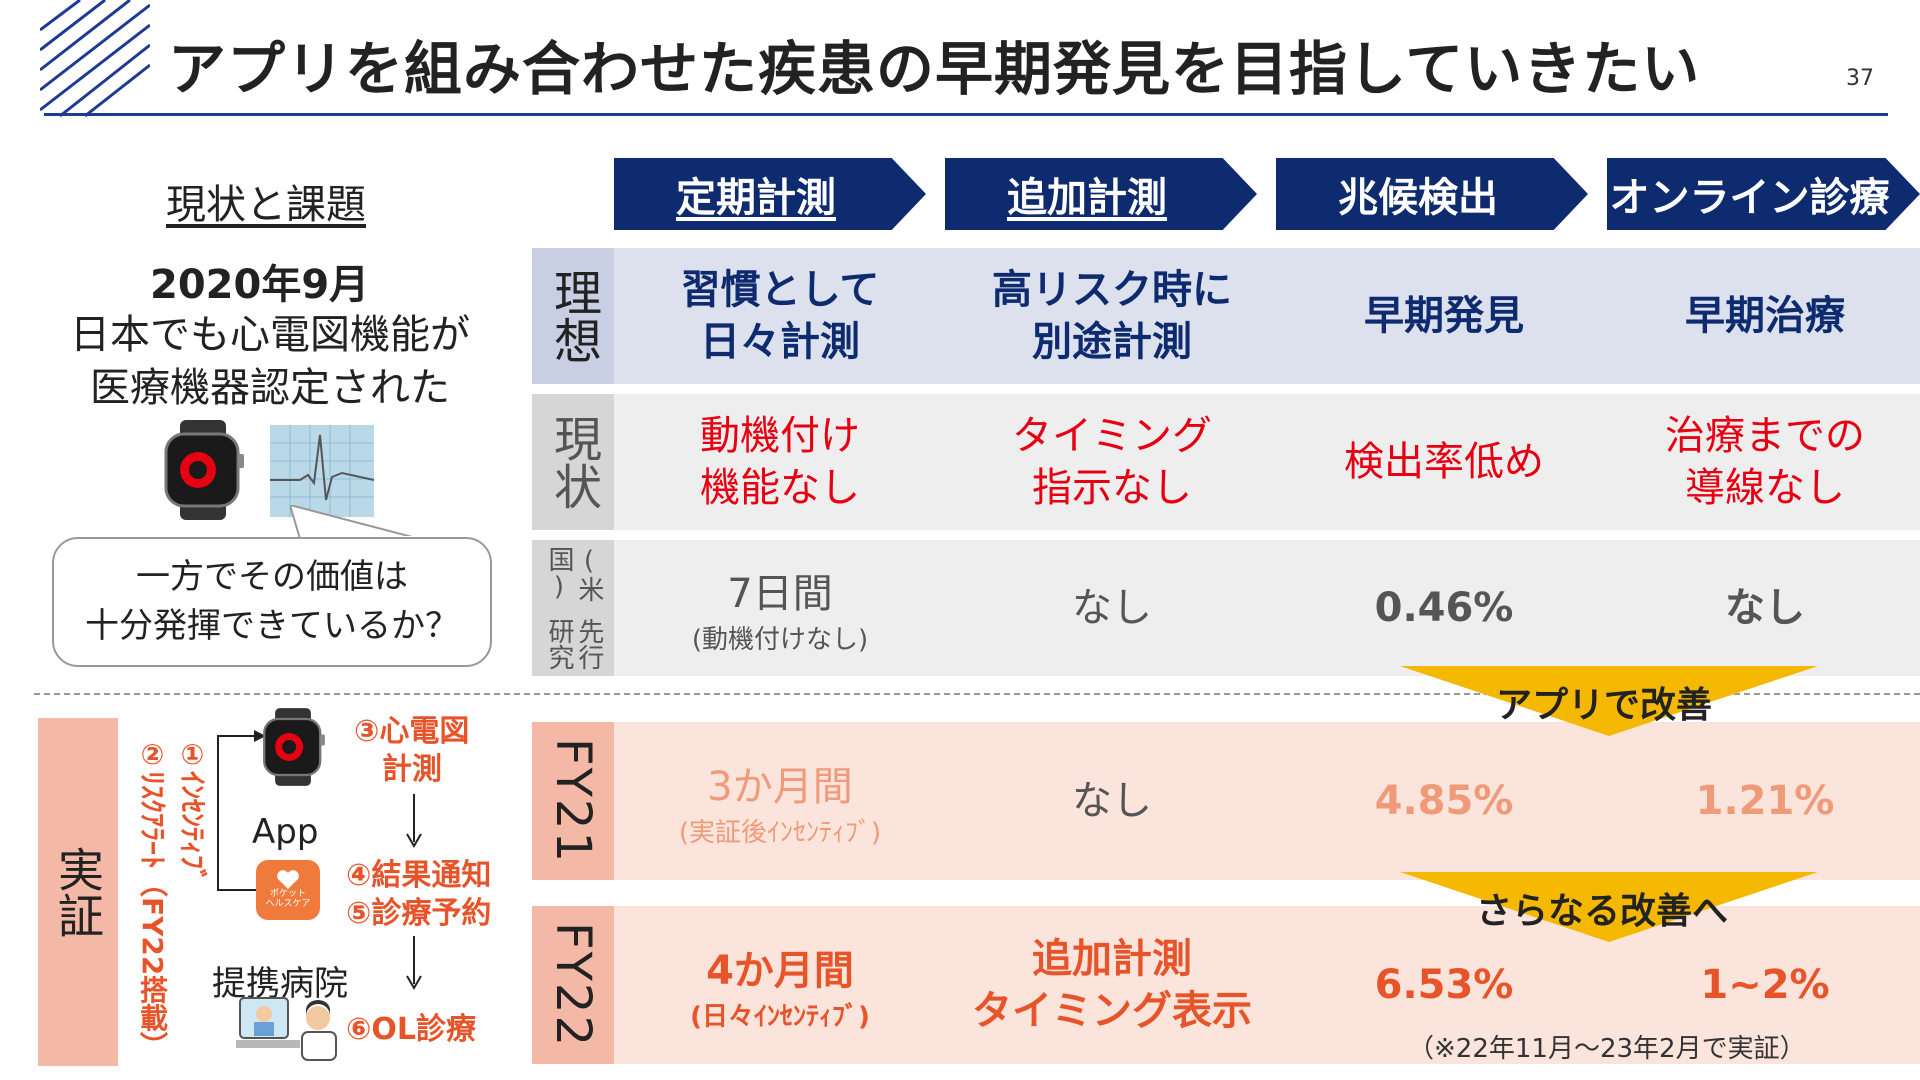 The image size is (1920, 1080). What do you see at coordinates (1444, 608) in the screenshot?
I see `prior-cell-3: 0.46%` at bounding box center [1444, 608].